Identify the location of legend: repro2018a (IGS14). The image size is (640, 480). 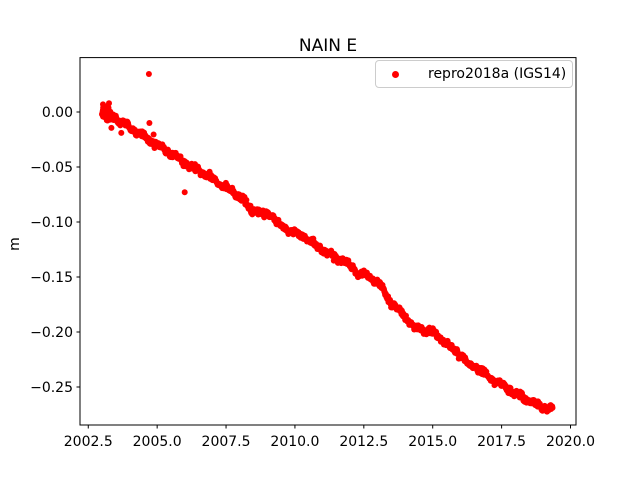
(474, 74).